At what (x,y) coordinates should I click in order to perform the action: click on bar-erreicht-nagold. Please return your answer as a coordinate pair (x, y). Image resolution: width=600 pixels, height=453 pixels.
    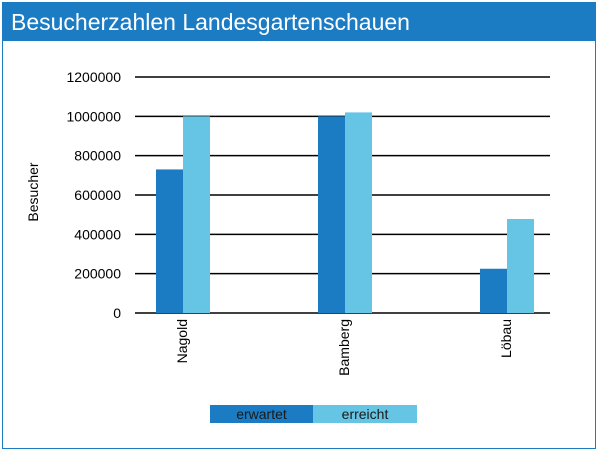
    Looking at the image, I should click on (196, 214).